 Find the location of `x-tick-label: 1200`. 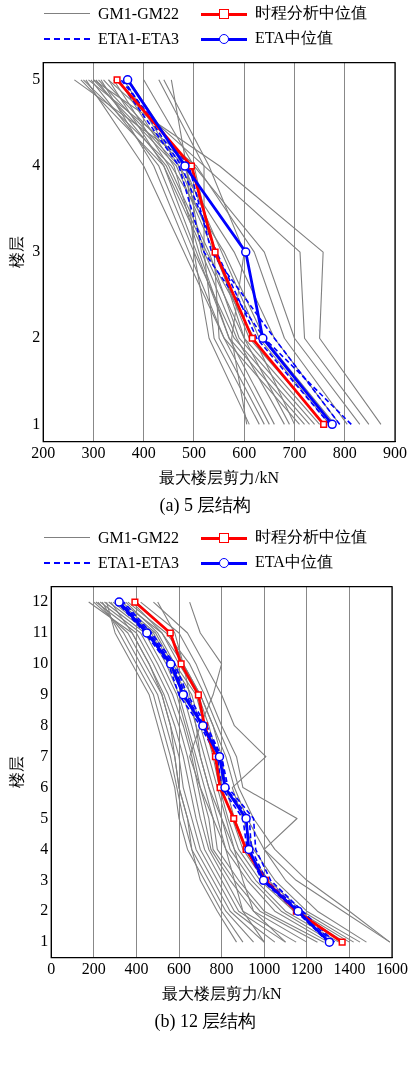

x-tick-label: 1200 is located at coordinates (306, 969).